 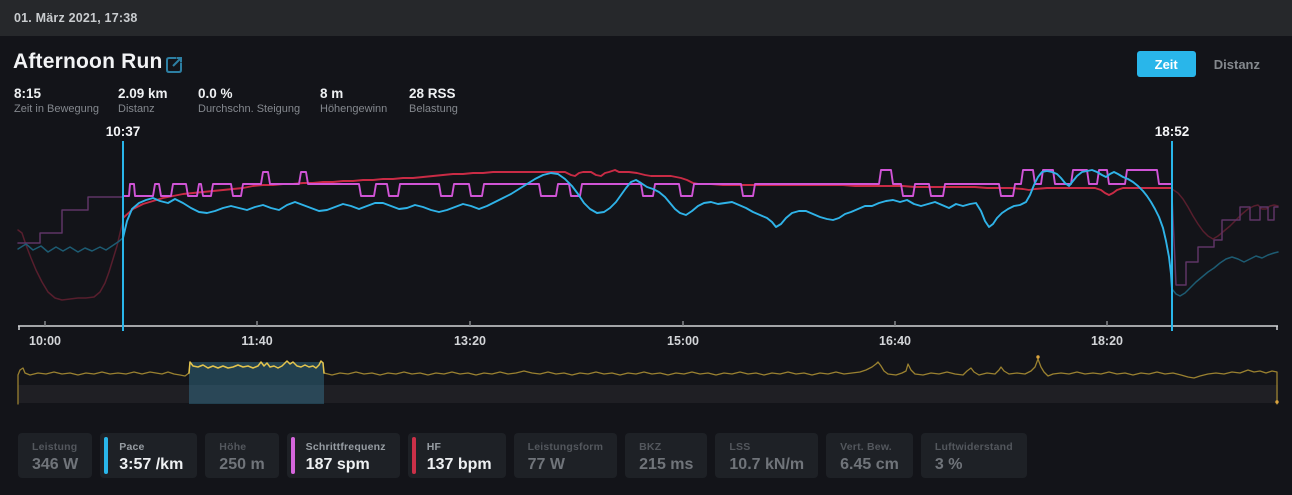 I want to click on edit-activity-button, so click(x=174, y=65).